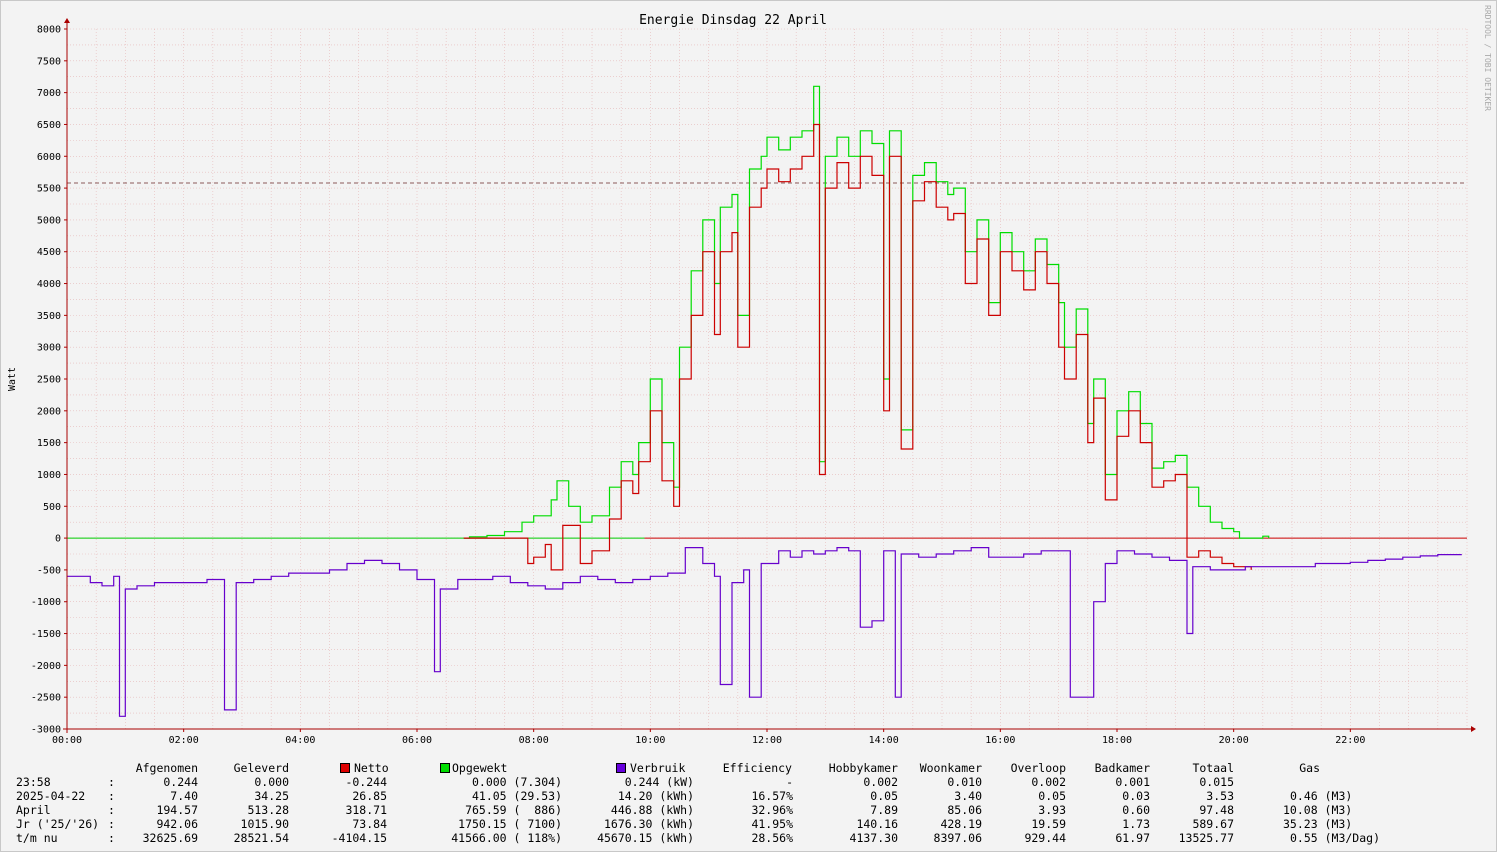 This screenshot has height=852, width=1497. I want to click on legend-cell: 3.40, so click(968, 796).